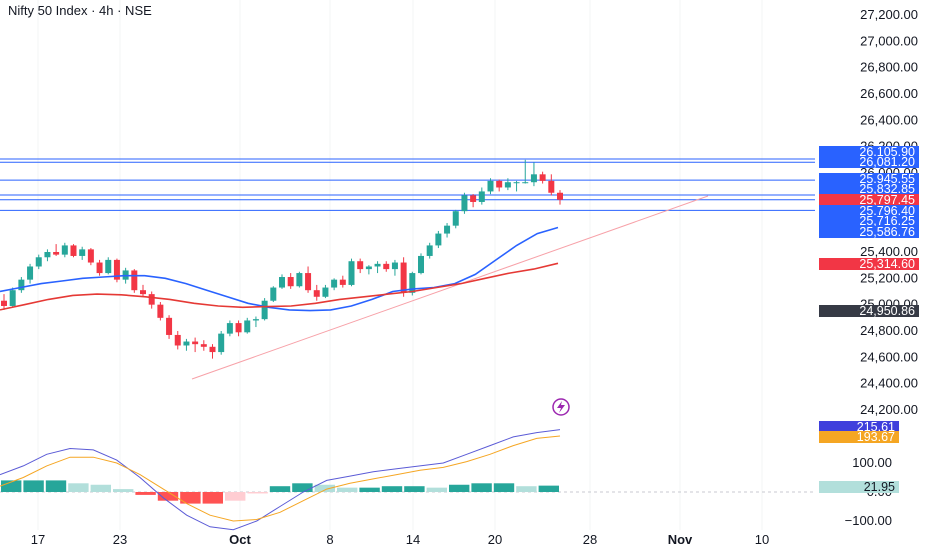 Image resolution: width=932 pixels, height=550 pixels. I want to click on price-badge-label: 26,081.20, so click(887, 162).